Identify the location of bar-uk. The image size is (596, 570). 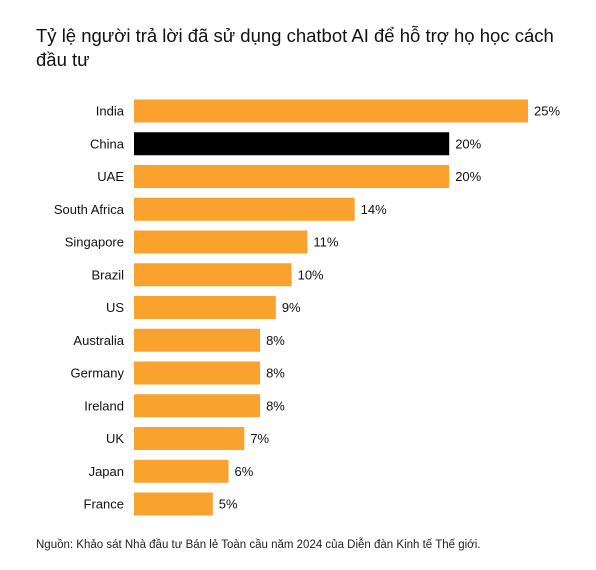
(189, 438).